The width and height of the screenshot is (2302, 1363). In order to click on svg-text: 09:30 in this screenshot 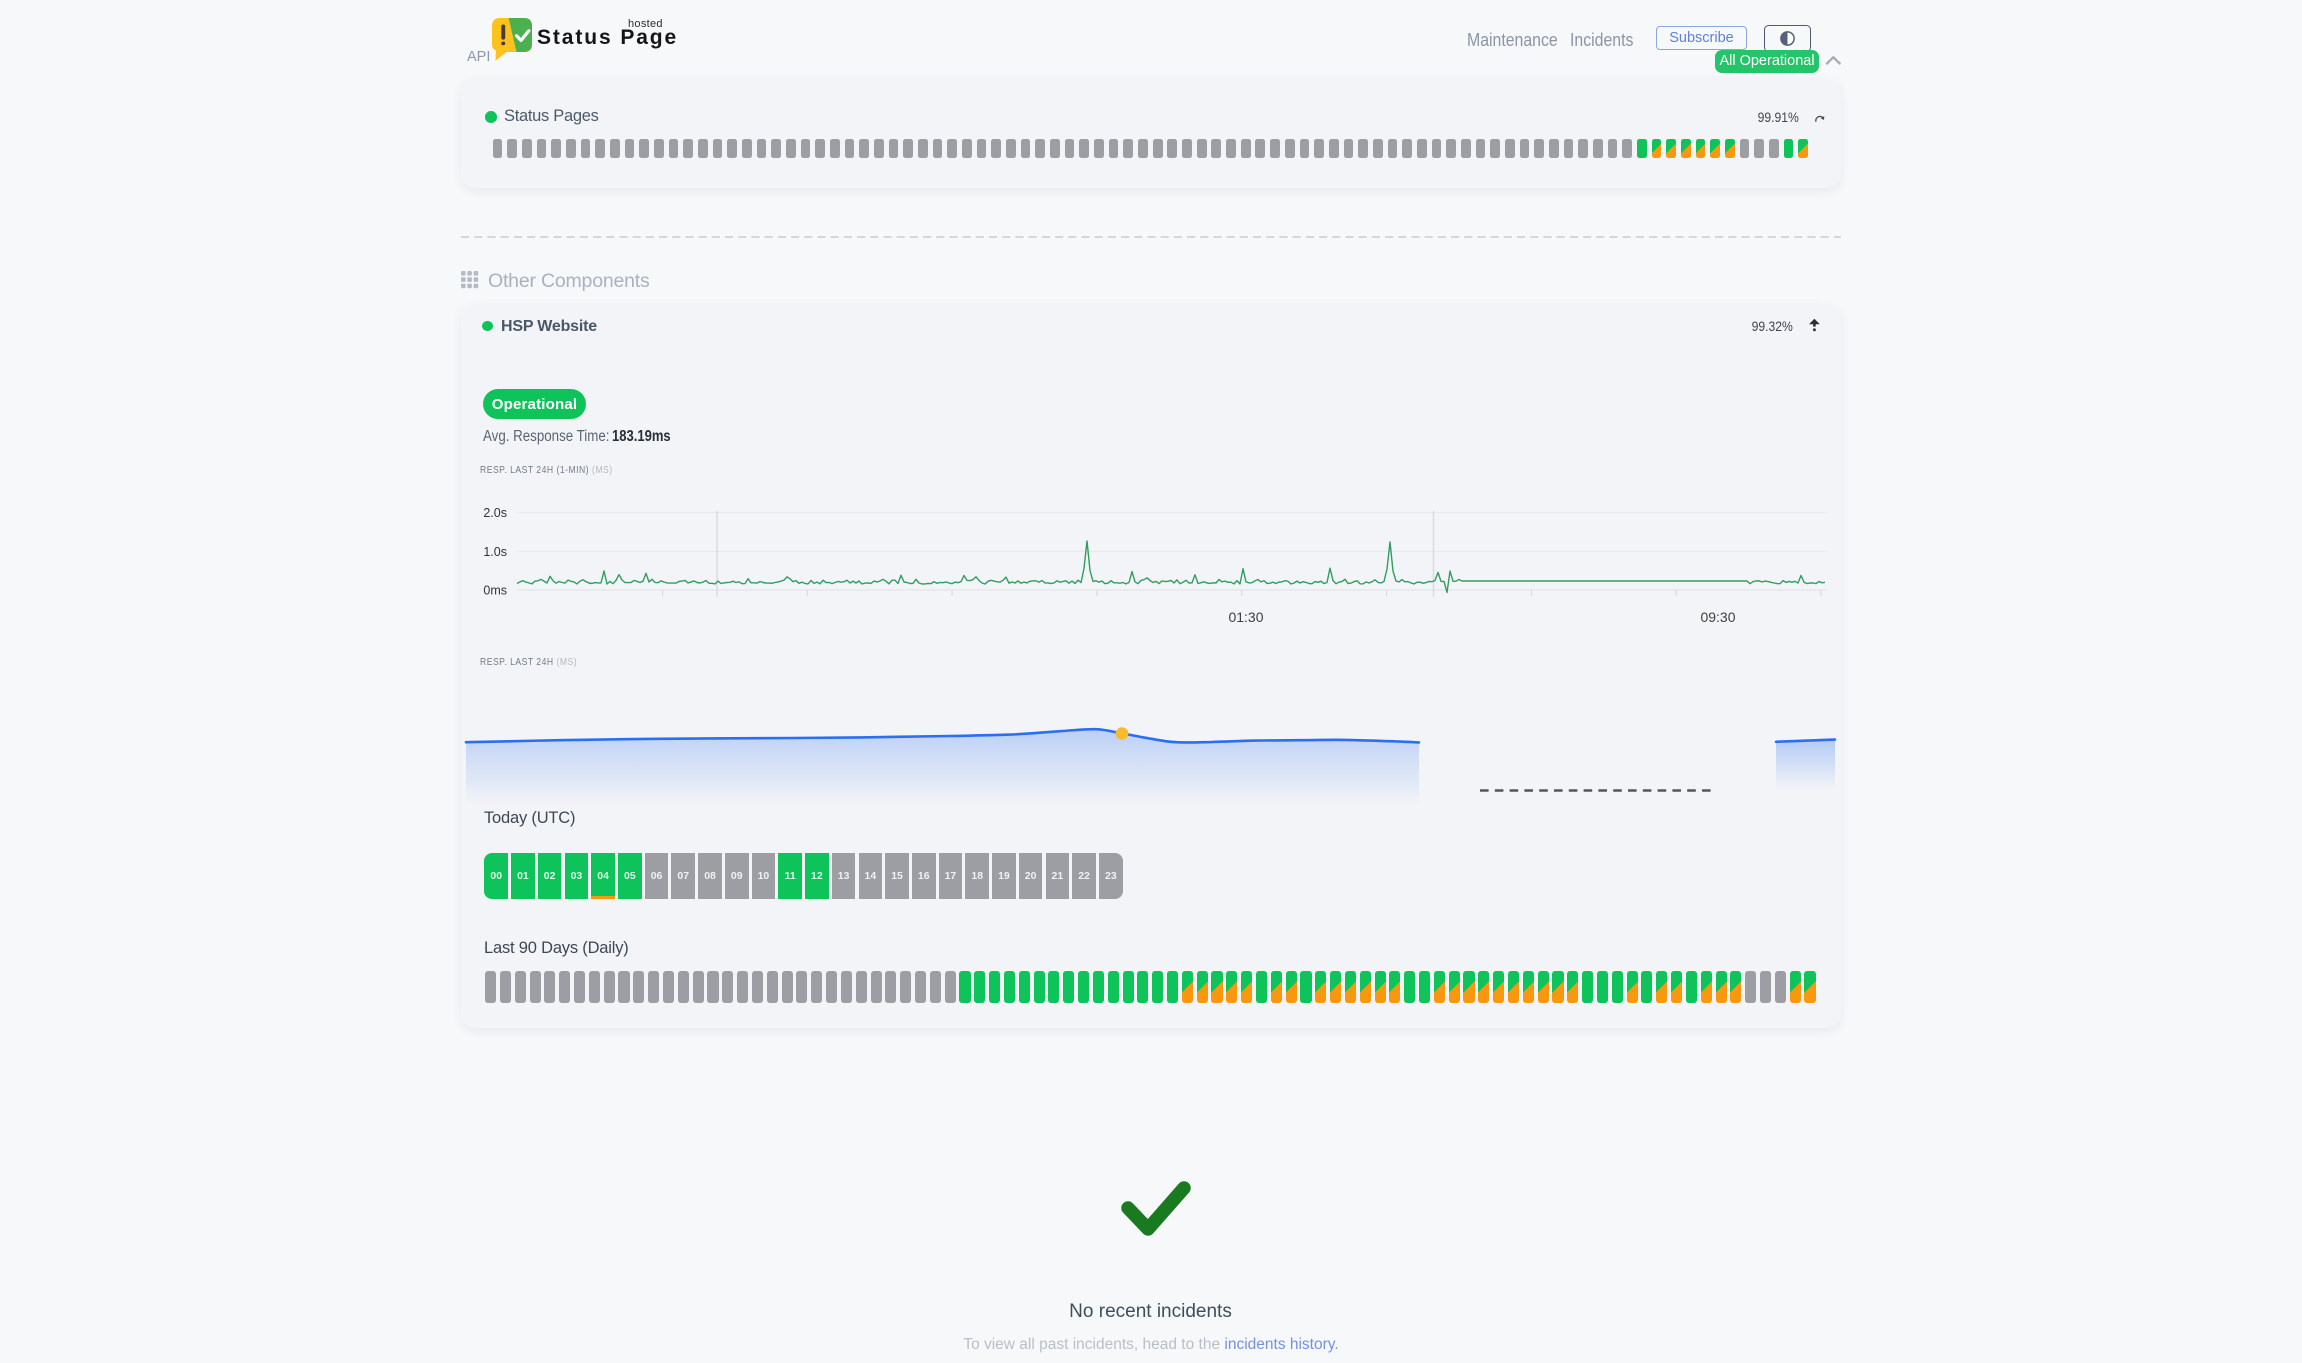, I will do `click(1717, 617)`.